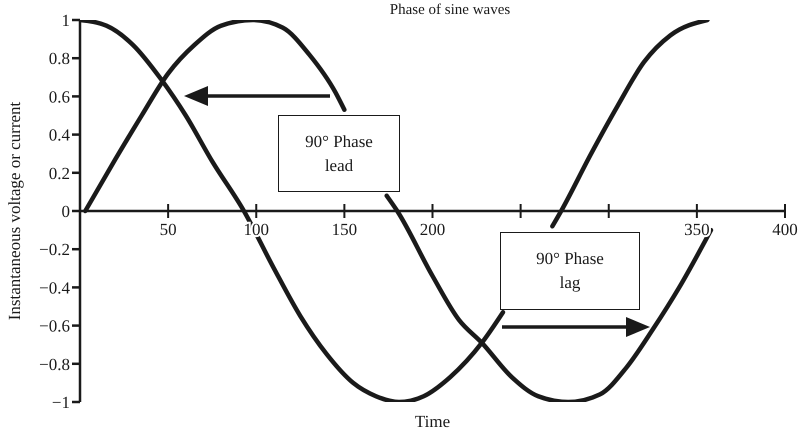  What do you see at coordinates (450, 10) in the screenshot?
I see `chart-title: Phase of sine waves` at bounding box center [450, 10].